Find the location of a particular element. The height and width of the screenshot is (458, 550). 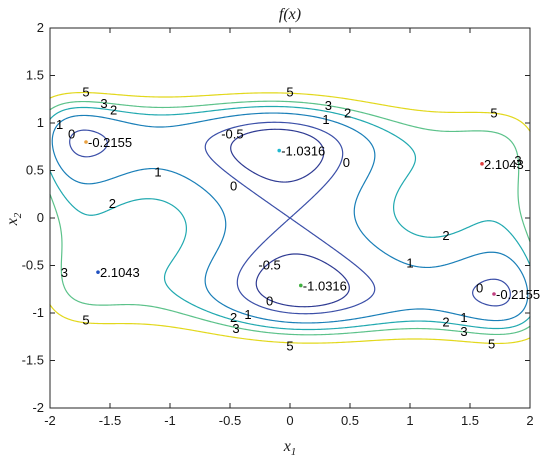

y-tick-label: 0.5 is located at coordinates (35, 170).